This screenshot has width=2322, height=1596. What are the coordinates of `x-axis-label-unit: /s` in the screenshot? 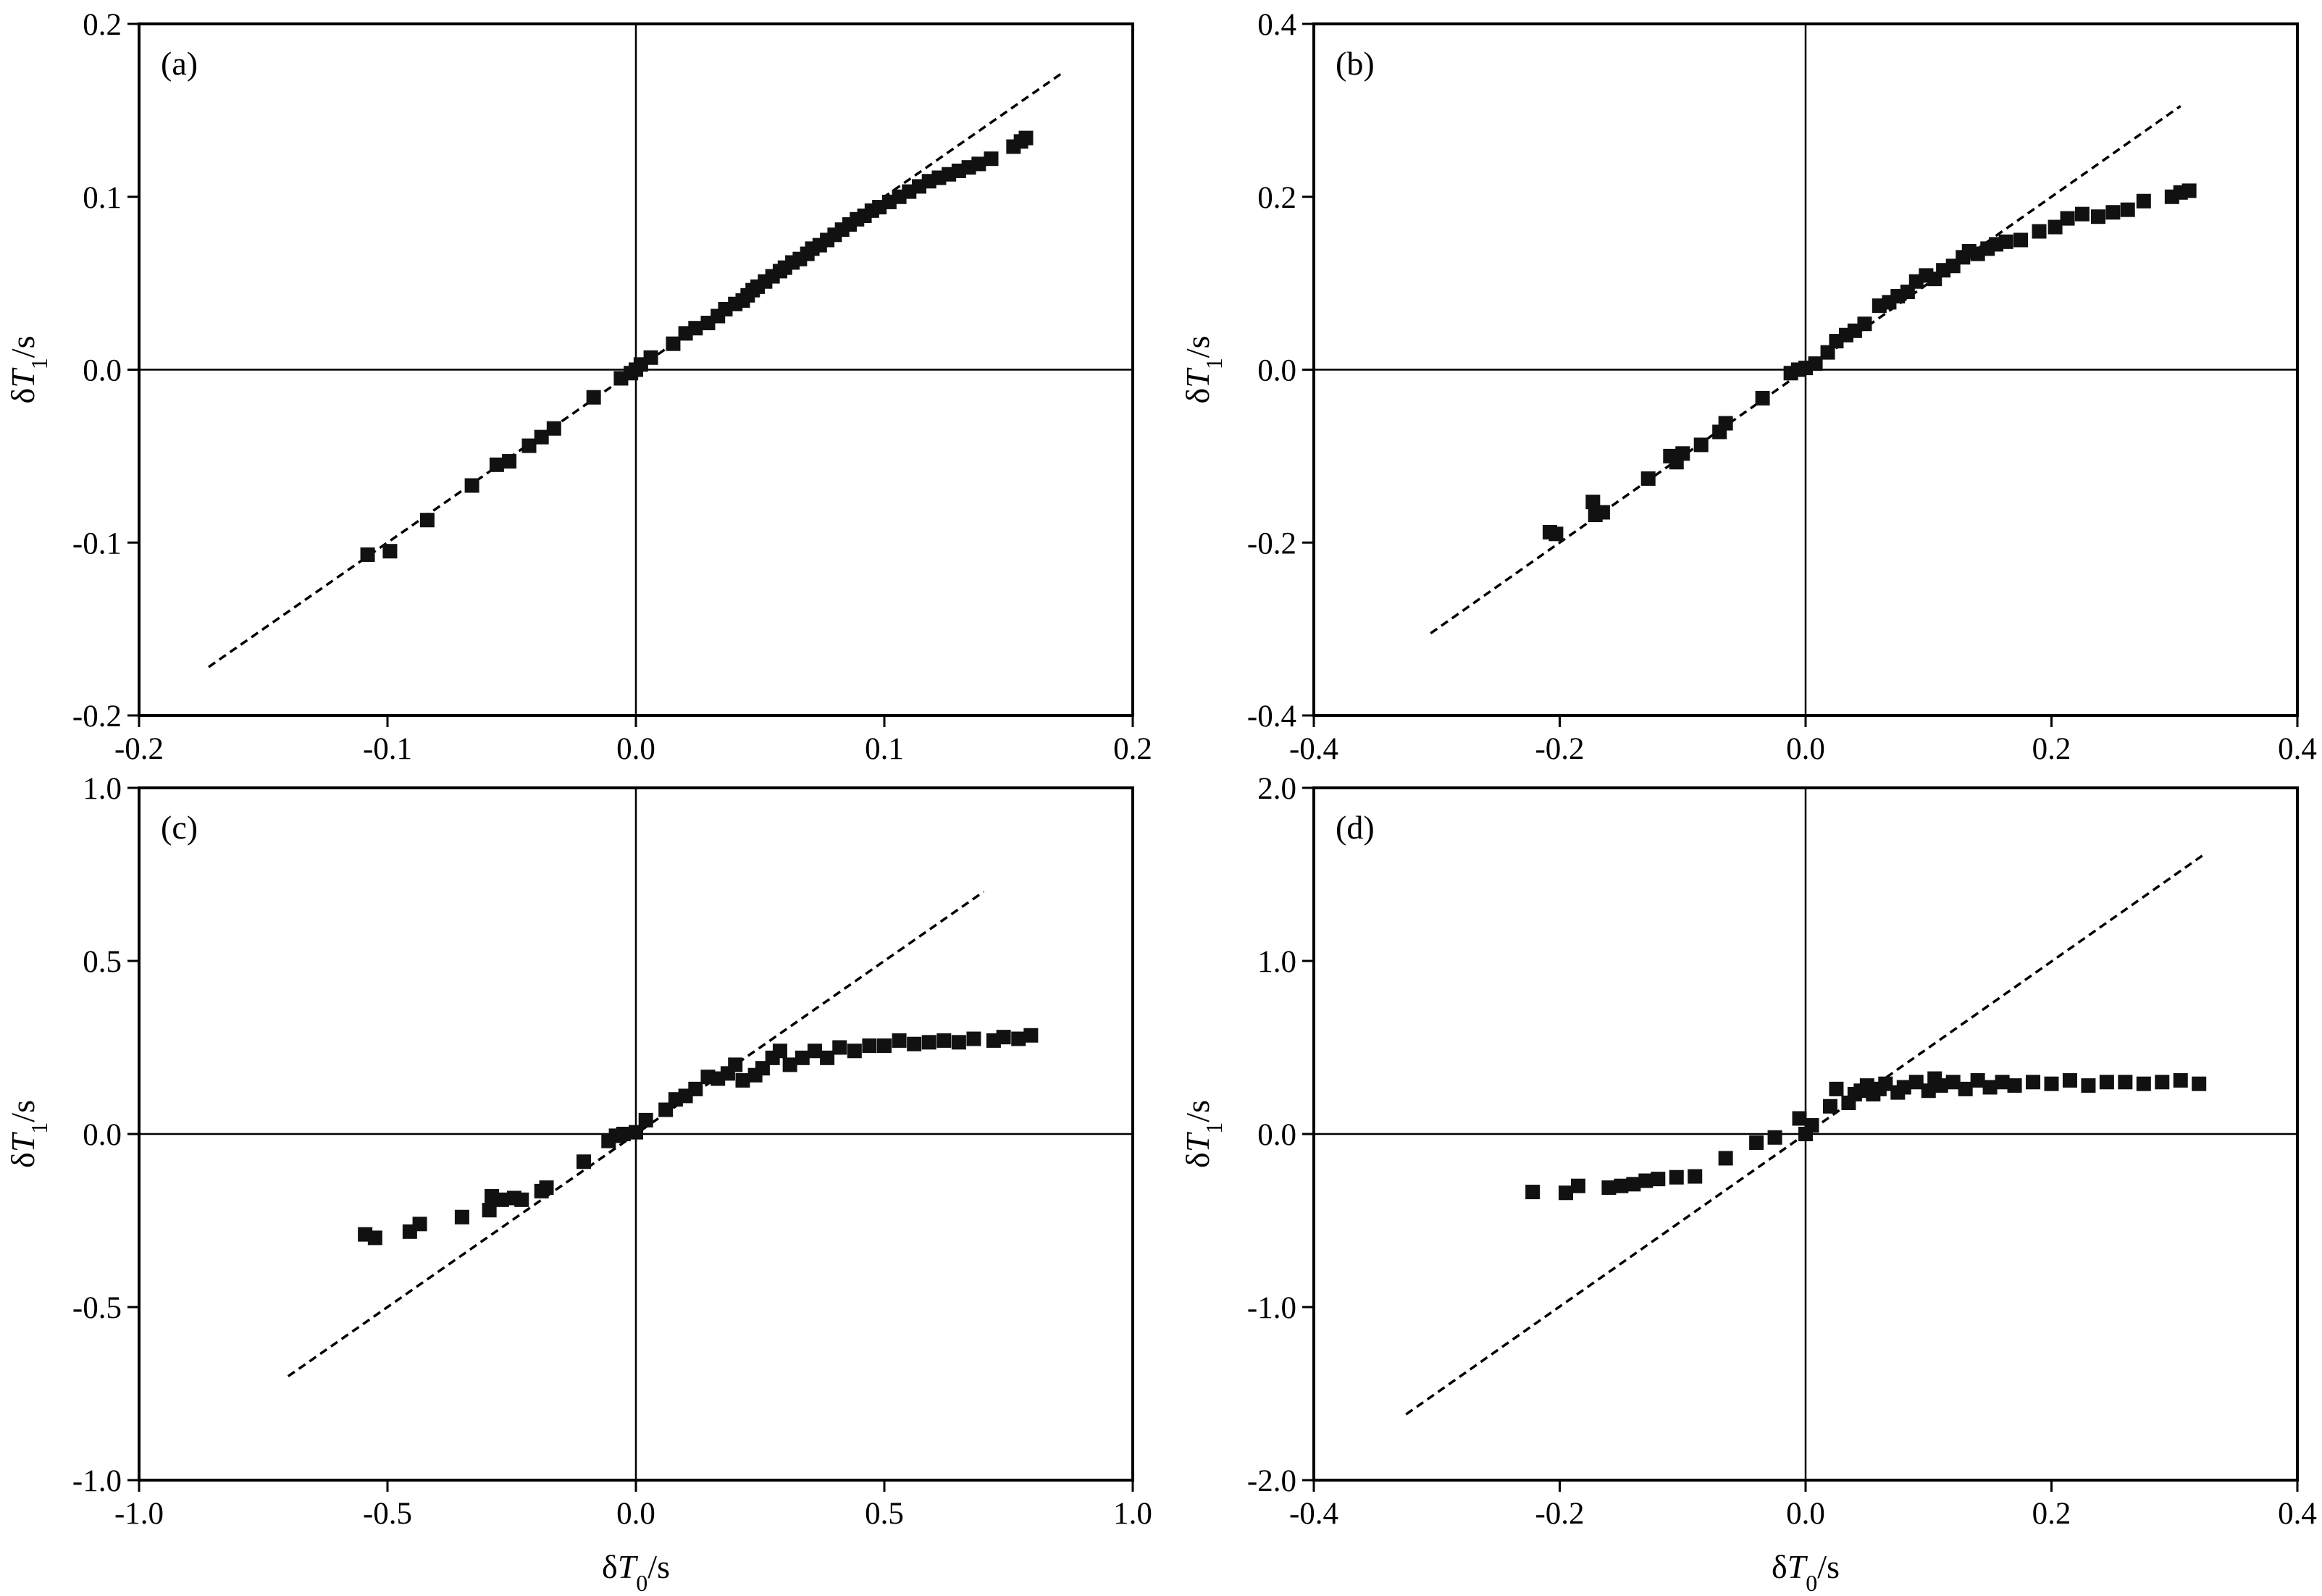 It's located at (658, 1566).